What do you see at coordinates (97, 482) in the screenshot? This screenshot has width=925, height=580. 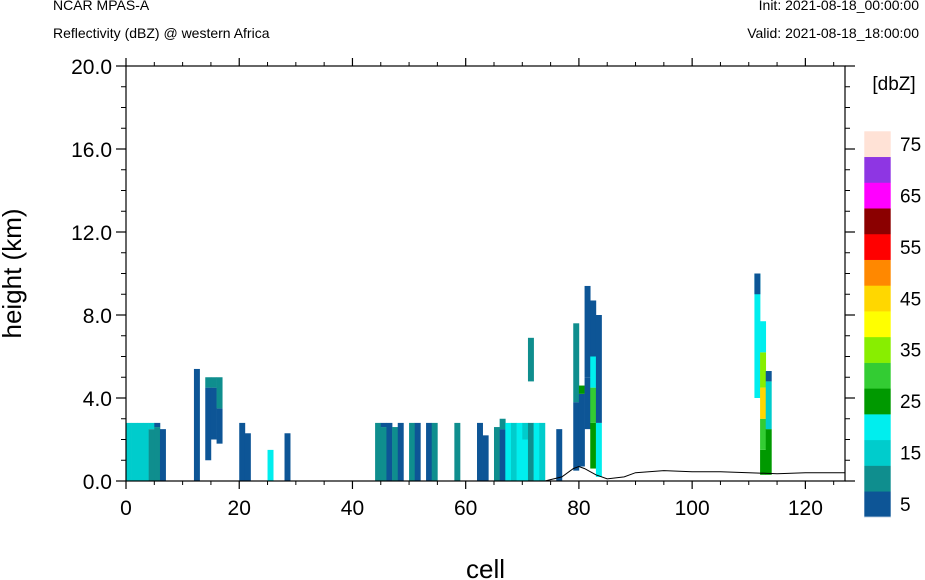 I see `y-tick-label: 0.0` at bounding box center [97, 482].